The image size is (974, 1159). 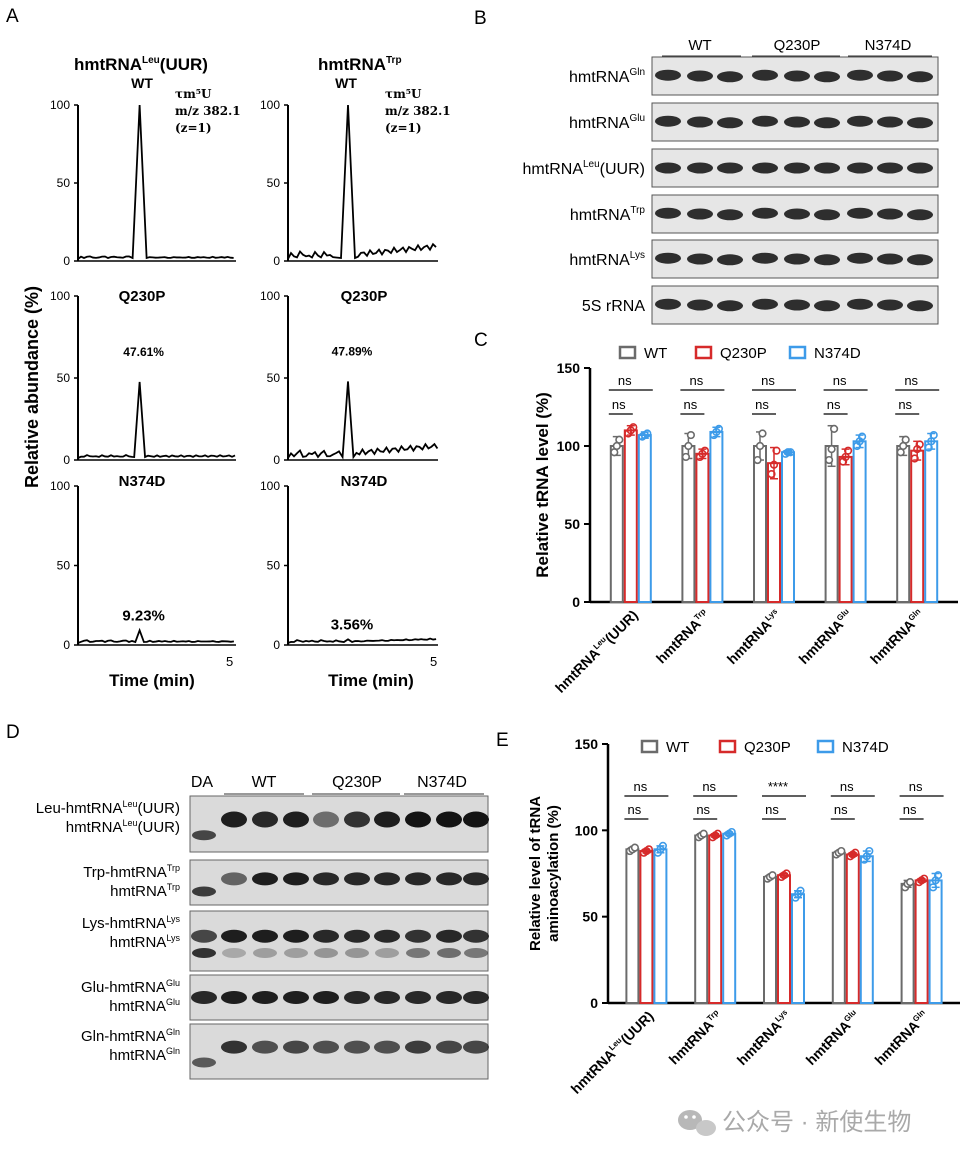 I want to click on chart-e-legend-swatch-wt, so click(x=649, y=746).